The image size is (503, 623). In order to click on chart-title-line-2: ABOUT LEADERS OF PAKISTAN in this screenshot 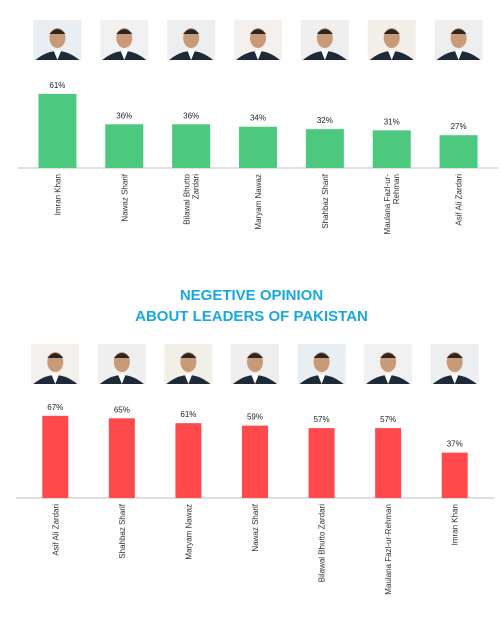, I will do `click(251, 316)`.